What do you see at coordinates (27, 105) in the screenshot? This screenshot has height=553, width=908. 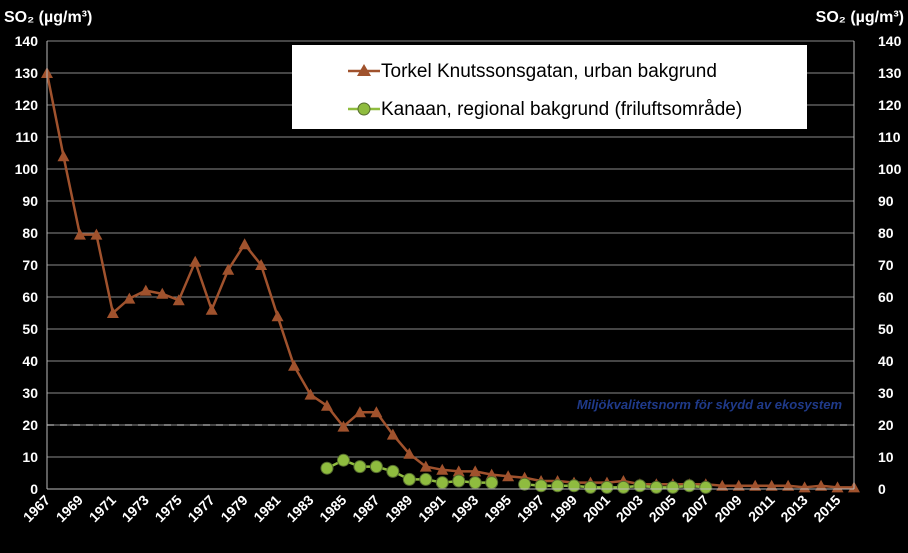 I see `y-tick-label-left: 120` at bounding box center [27, 105].